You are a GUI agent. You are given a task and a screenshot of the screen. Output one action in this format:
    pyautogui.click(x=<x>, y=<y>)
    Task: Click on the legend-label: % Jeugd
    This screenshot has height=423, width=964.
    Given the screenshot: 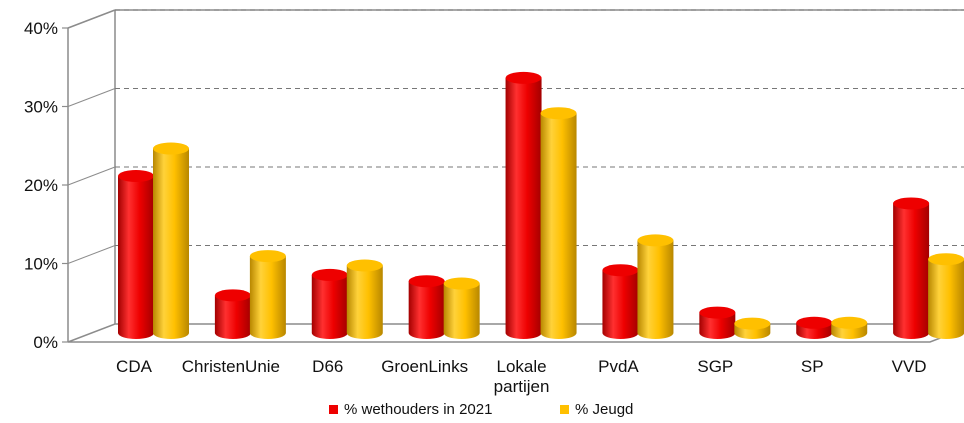 What is the action you would take?
    pyautogui.click(x=604, y=409)
    